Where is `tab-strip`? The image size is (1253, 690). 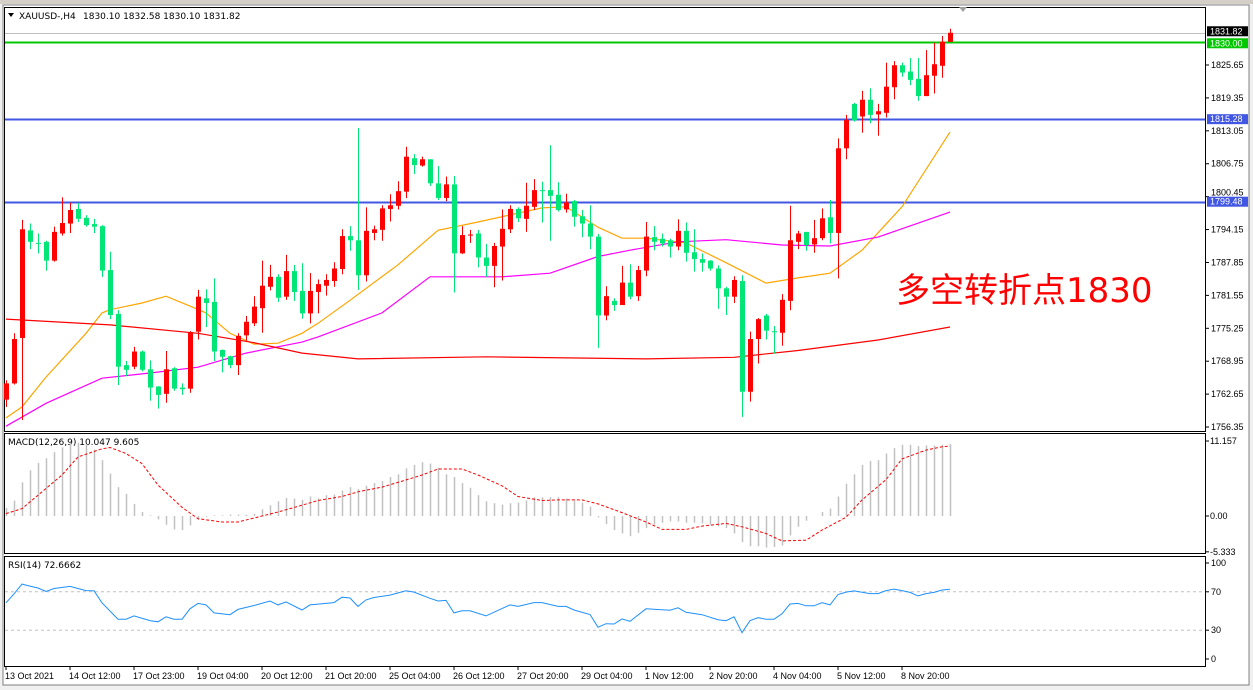
tab-strip is located at coordinates (626, 2).